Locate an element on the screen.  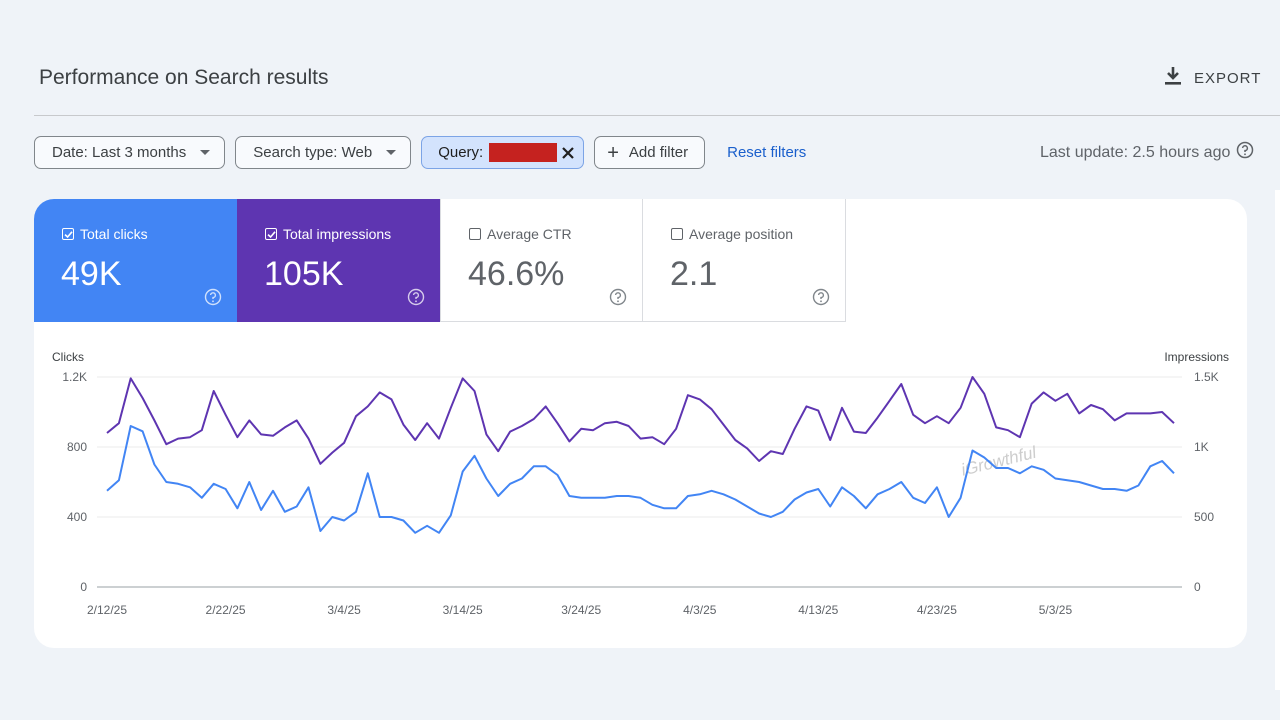
clicks-line is located at coordinates (640, 479).